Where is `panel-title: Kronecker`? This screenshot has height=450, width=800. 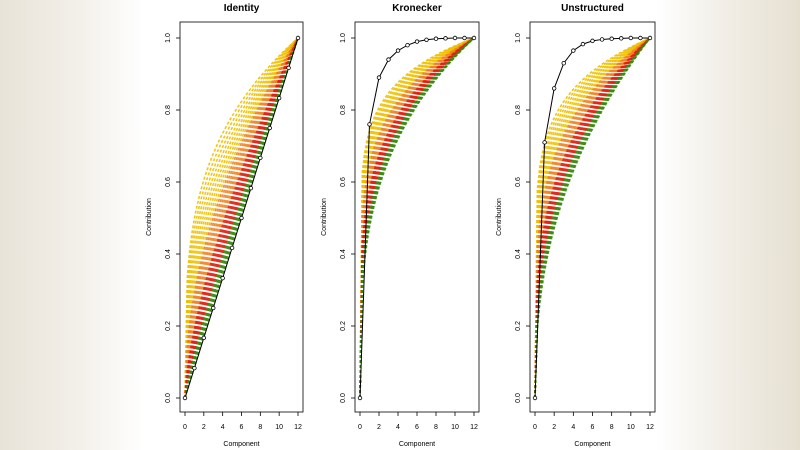 panel-title: Kronecker is located at coordinates (417, 8).